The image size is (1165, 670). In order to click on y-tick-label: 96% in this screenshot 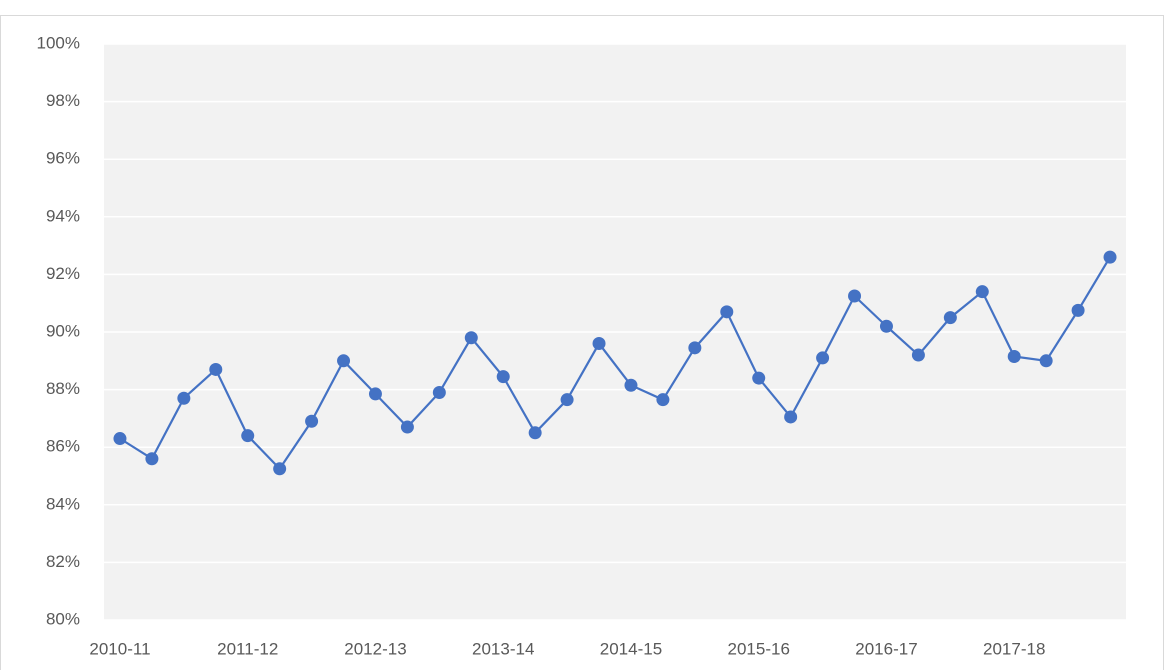, I will do `click(63, 158)`.